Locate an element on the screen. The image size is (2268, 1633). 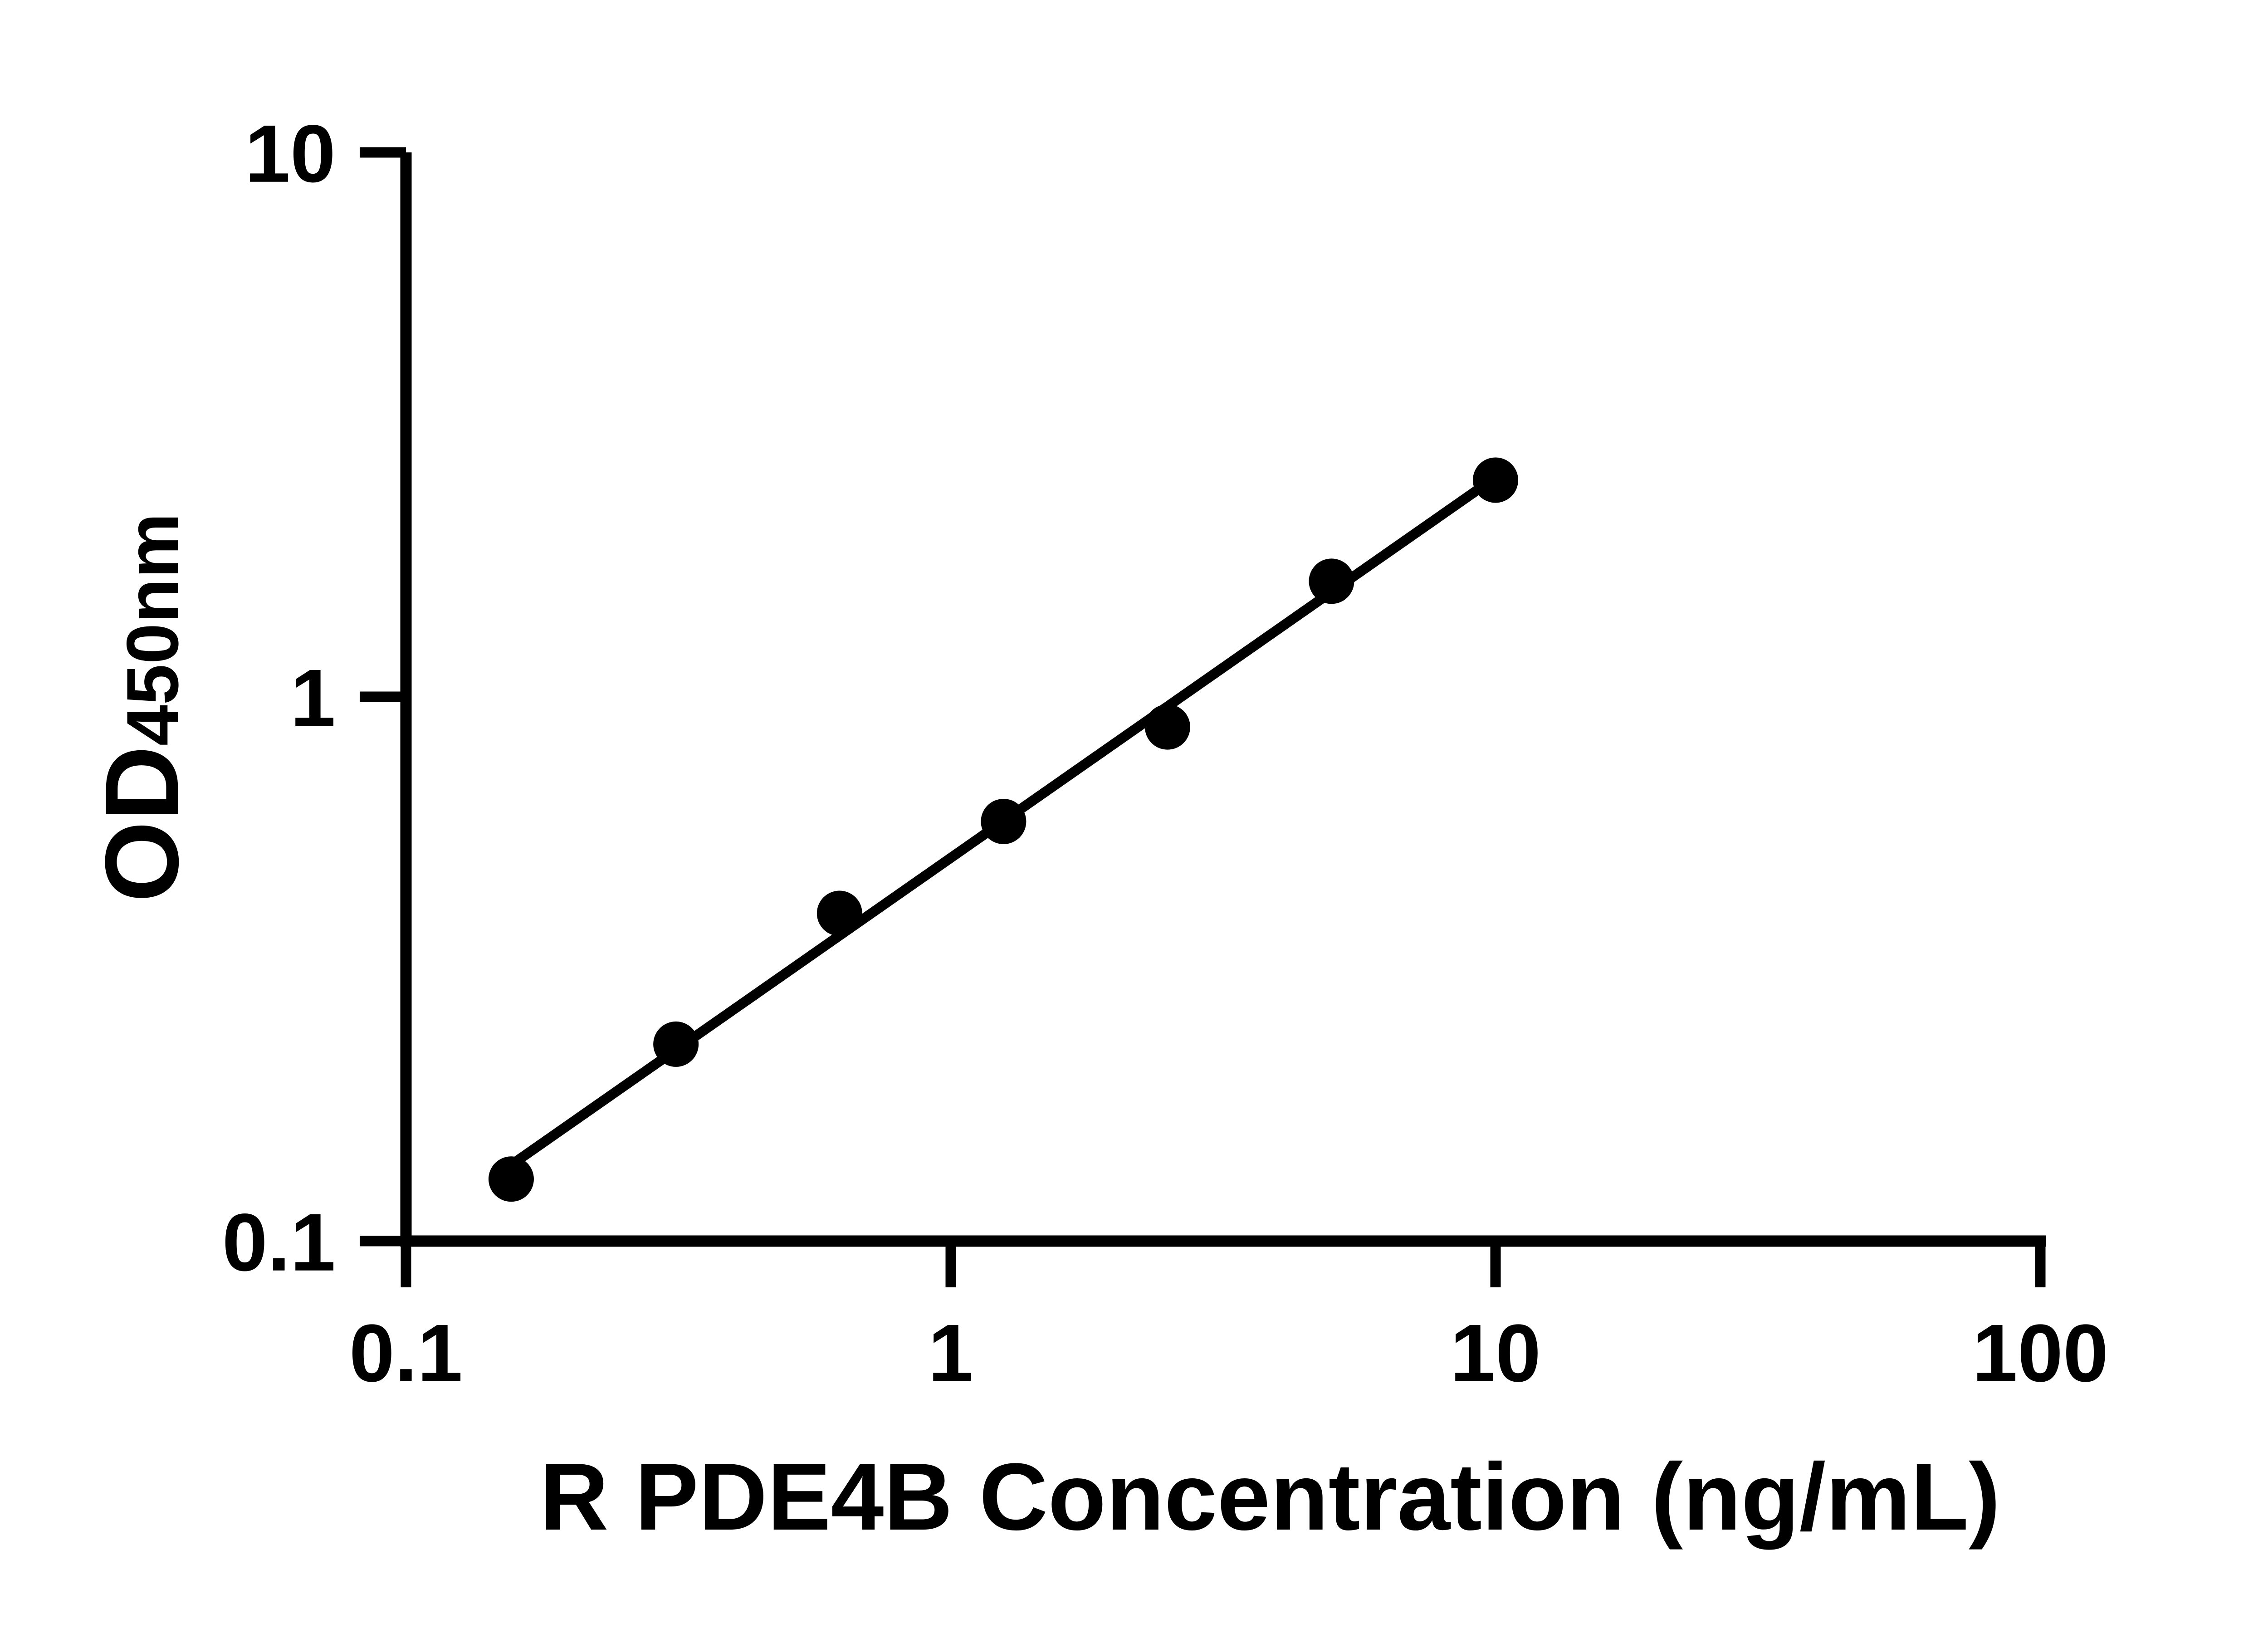
y-axis-title: OD450nm is located at coordinates (141, 707).